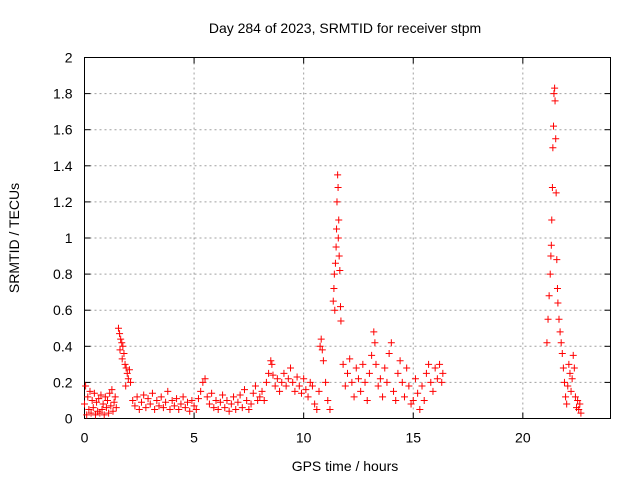 Image resolution: width=640 pixels, height=480 pixels. Describe the element at coordinates (14, 238) in the screenshot. I see `y-axis-label: SRMTID / TECUs` at that location.